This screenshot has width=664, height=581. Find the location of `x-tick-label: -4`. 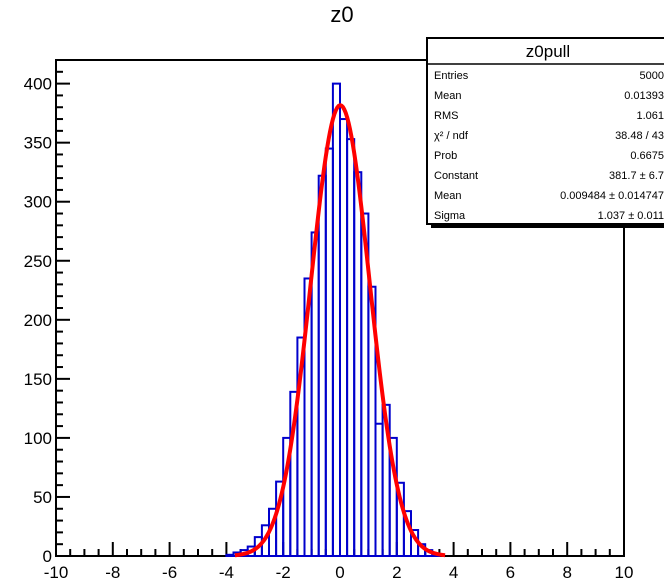

x-tick-label: -4 is located at coordinates (226, 572).